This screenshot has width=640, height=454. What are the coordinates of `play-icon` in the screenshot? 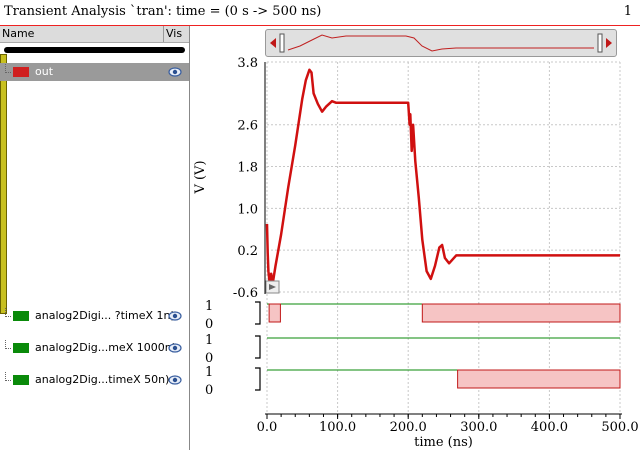 It's located at (272, 287).